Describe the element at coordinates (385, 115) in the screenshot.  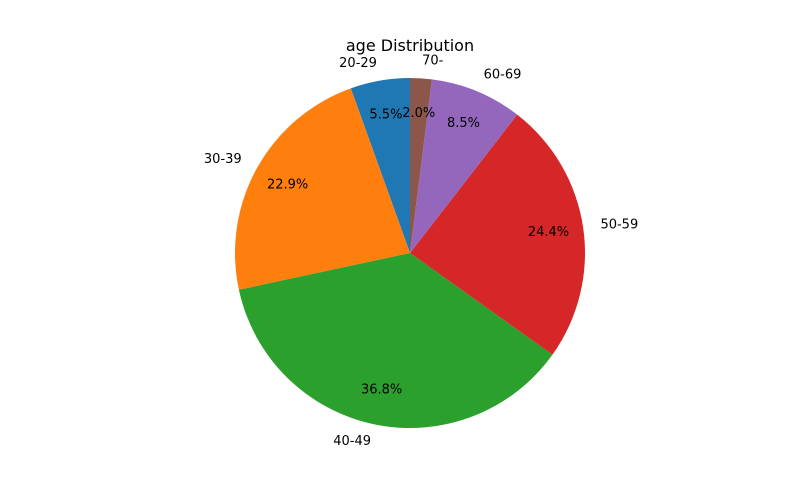
I see `percent-label-20-29: 5.5%` at that location.